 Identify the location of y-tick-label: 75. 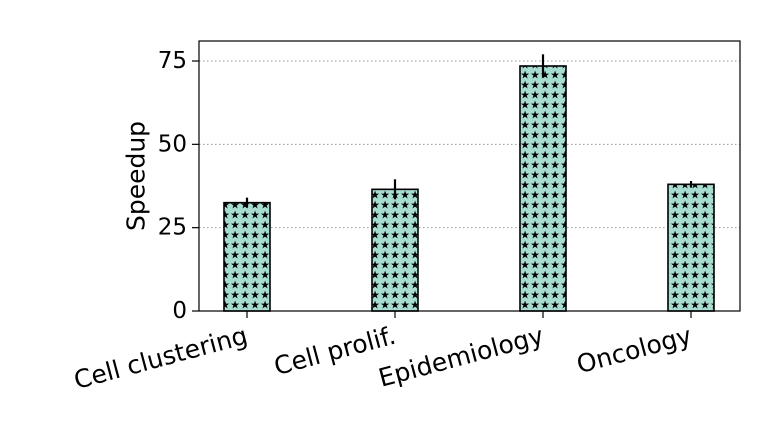
(172, 61).